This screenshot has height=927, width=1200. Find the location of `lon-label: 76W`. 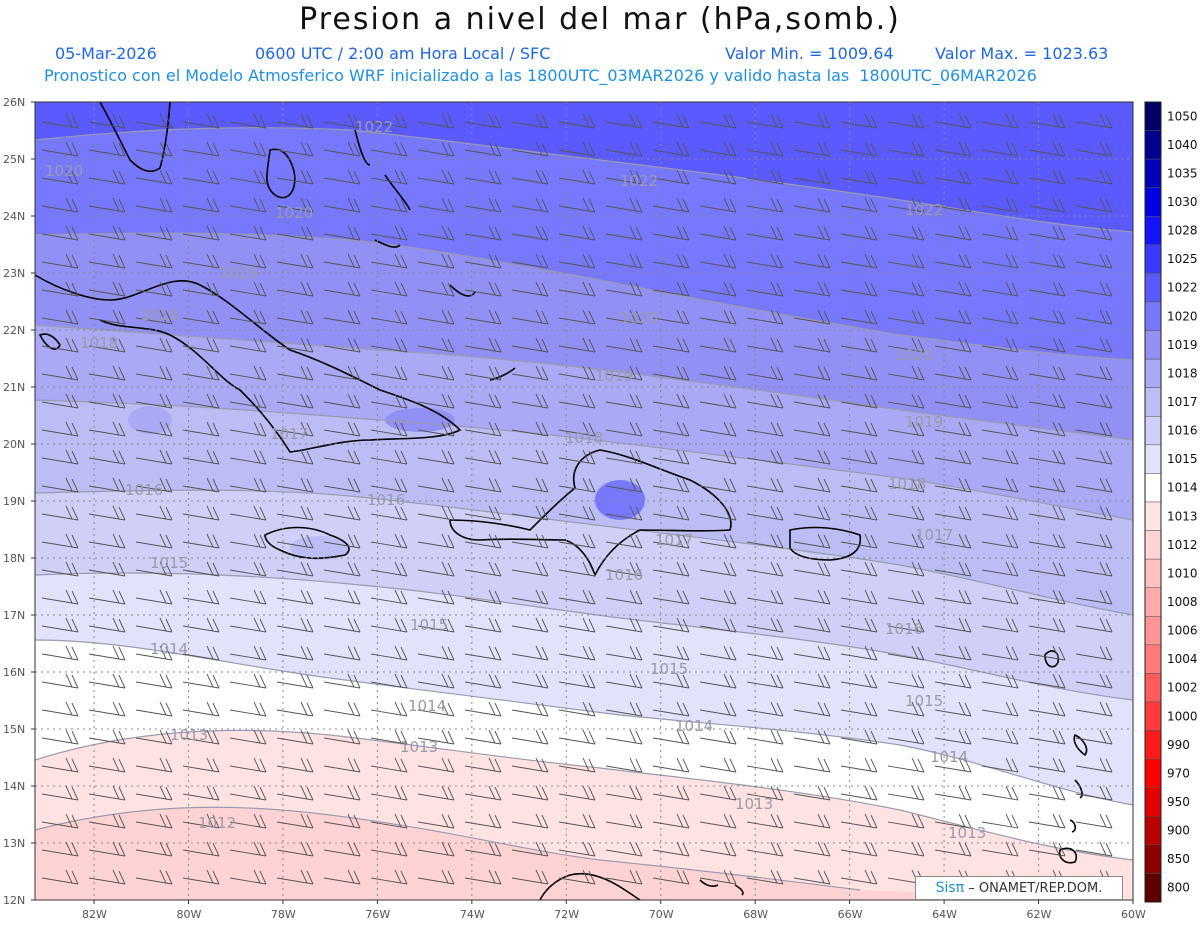

lon-label: 76W is located at coordinates (377, 914).